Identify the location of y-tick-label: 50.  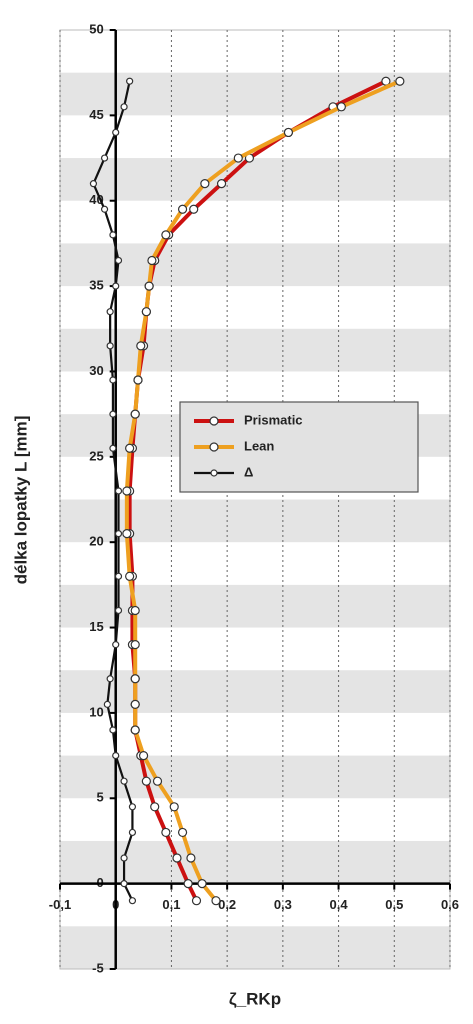
(96, 28).